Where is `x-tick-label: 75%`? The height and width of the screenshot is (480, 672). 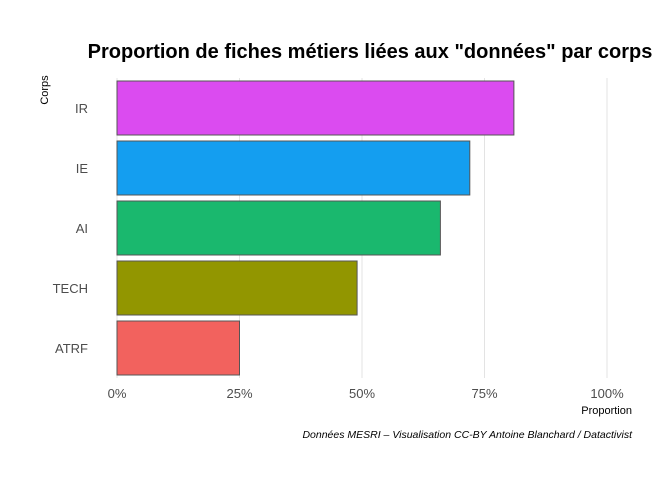 x-tick-label: 75% is located at coordinates (484, 393).